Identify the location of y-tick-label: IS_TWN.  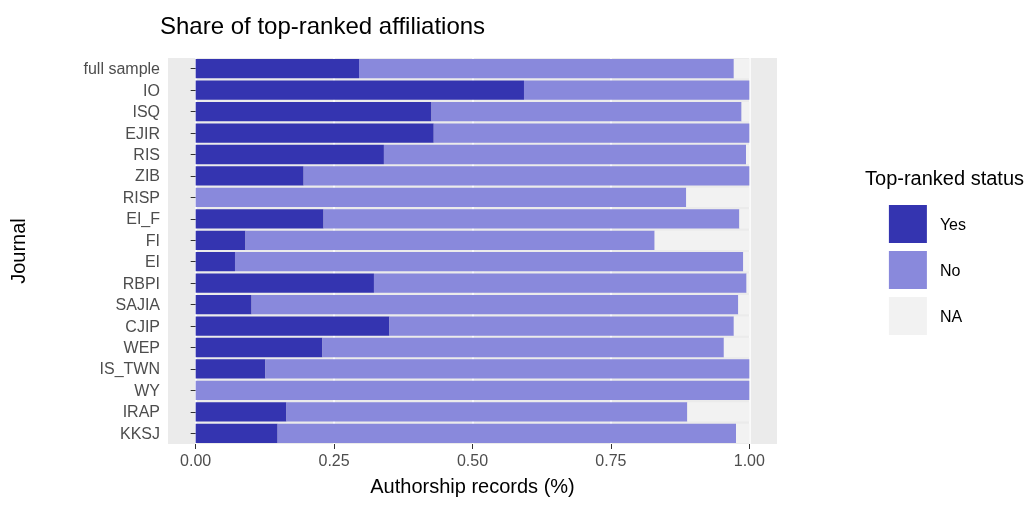
(129, 369).